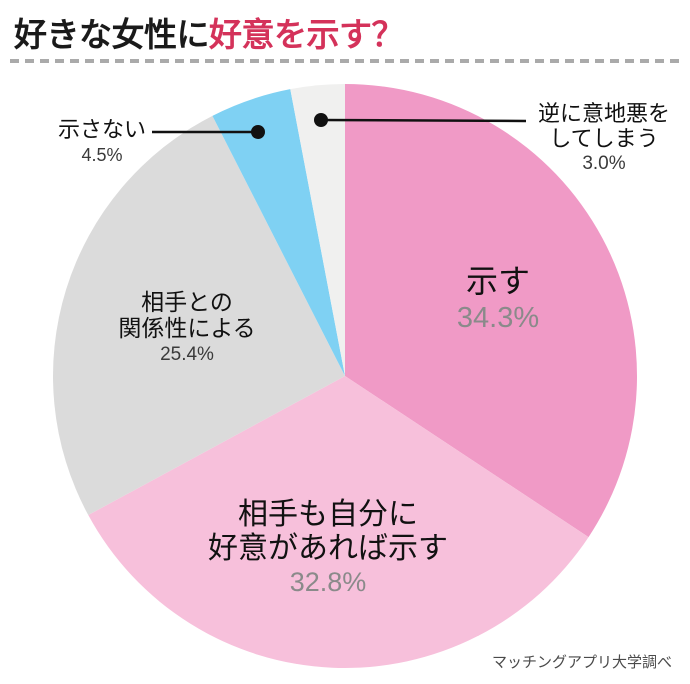  I want to click on slice-label-kankeisei: 相手との 関係性による 25.4%, so click(187, 327).